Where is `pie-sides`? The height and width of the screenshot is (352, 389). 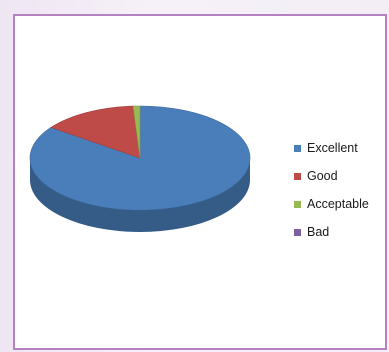 pie-sides is located at coordinates (140, 195).